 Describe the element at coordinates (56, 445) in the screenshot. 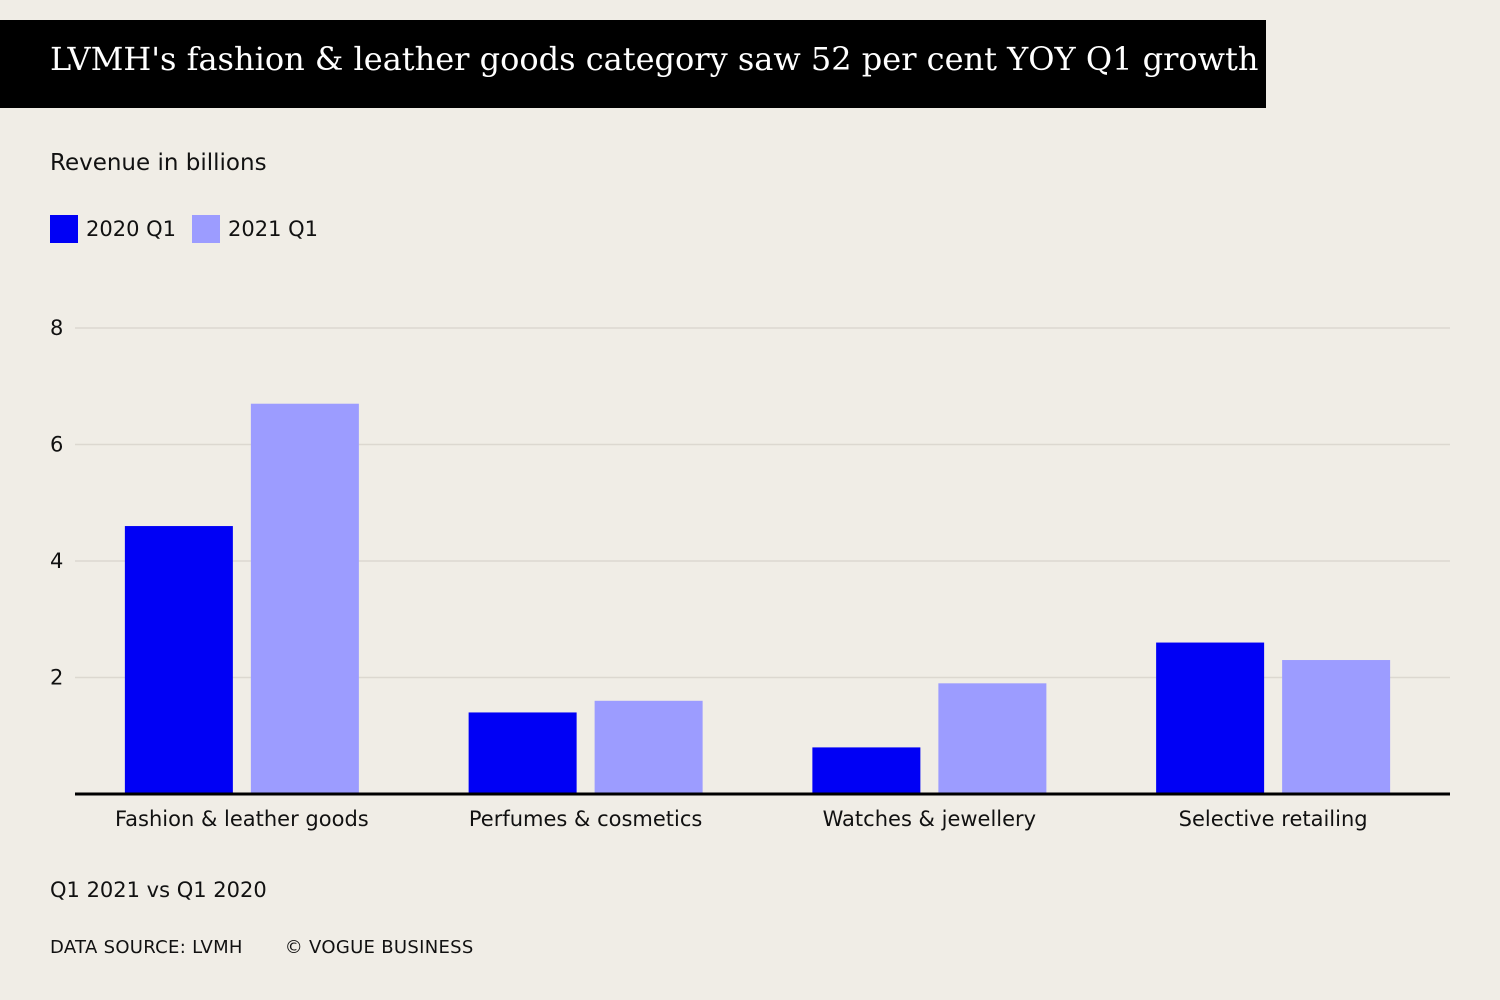

I see `y-tick-label: 6` at that location.